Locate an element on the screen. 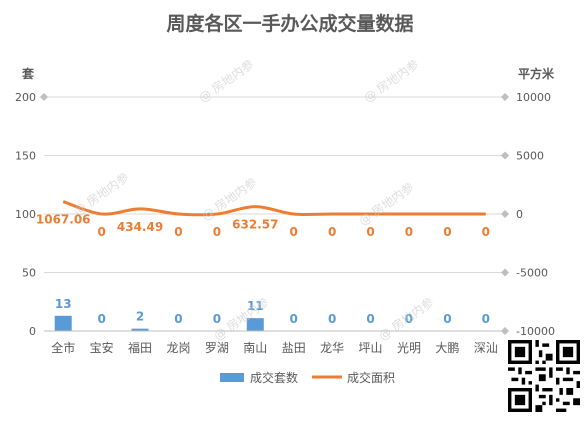  x-tick-label: 深汕 is located at coordinates (486, 348).